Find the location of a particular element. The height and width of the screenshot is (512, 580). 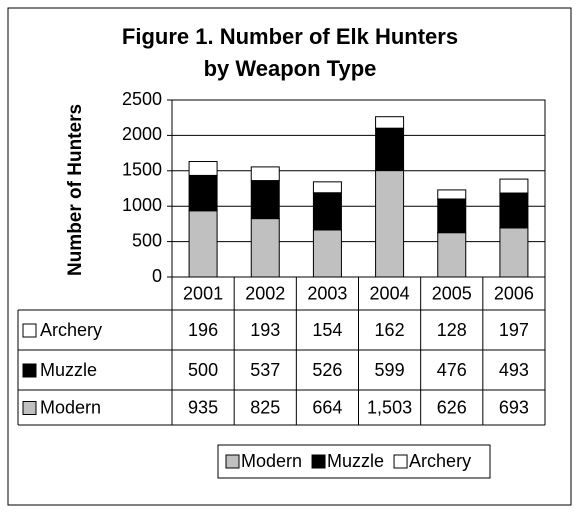

table-value: 825 is located at coordinates (265, 407).